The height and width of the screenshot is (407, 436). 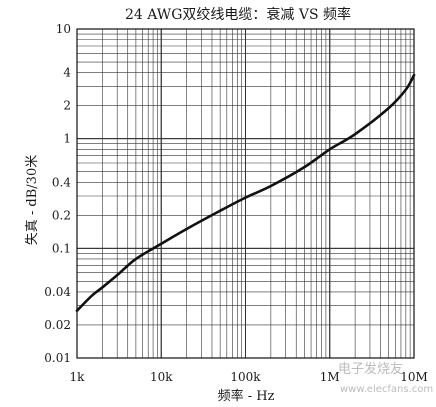 I want to click on y-tick-label: 2, so click(x=67, y=106).